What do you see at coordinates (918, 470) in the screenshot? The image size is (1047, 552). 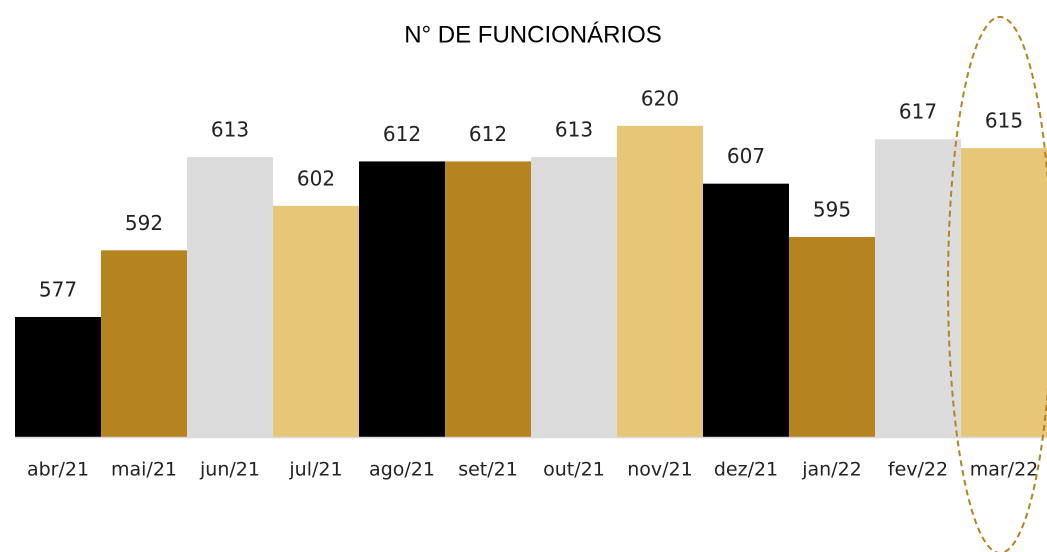 I see `x-tick-label: fev/22` at bounding box center [918, 470].